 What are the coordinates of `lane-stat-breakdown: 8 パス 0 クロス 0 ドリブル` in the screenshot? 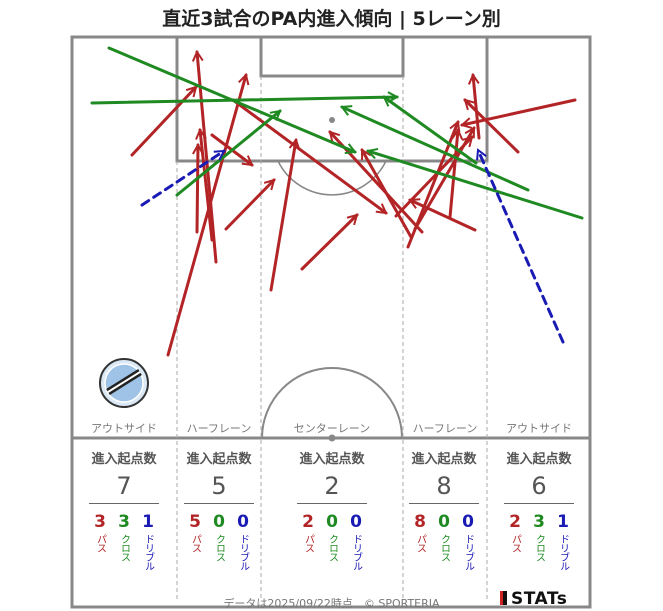 It's located at (444, 541).